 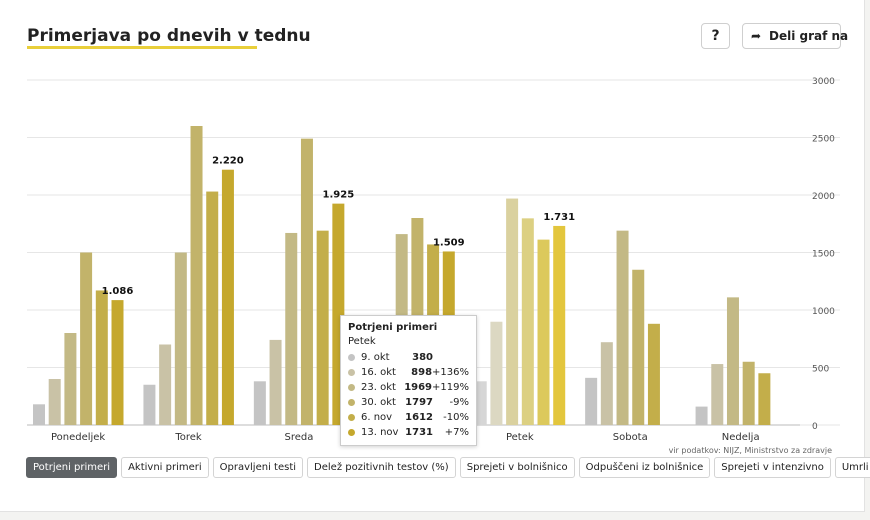 I want to click on tooltip-row-change: -9%, so click(x=459, y=402).